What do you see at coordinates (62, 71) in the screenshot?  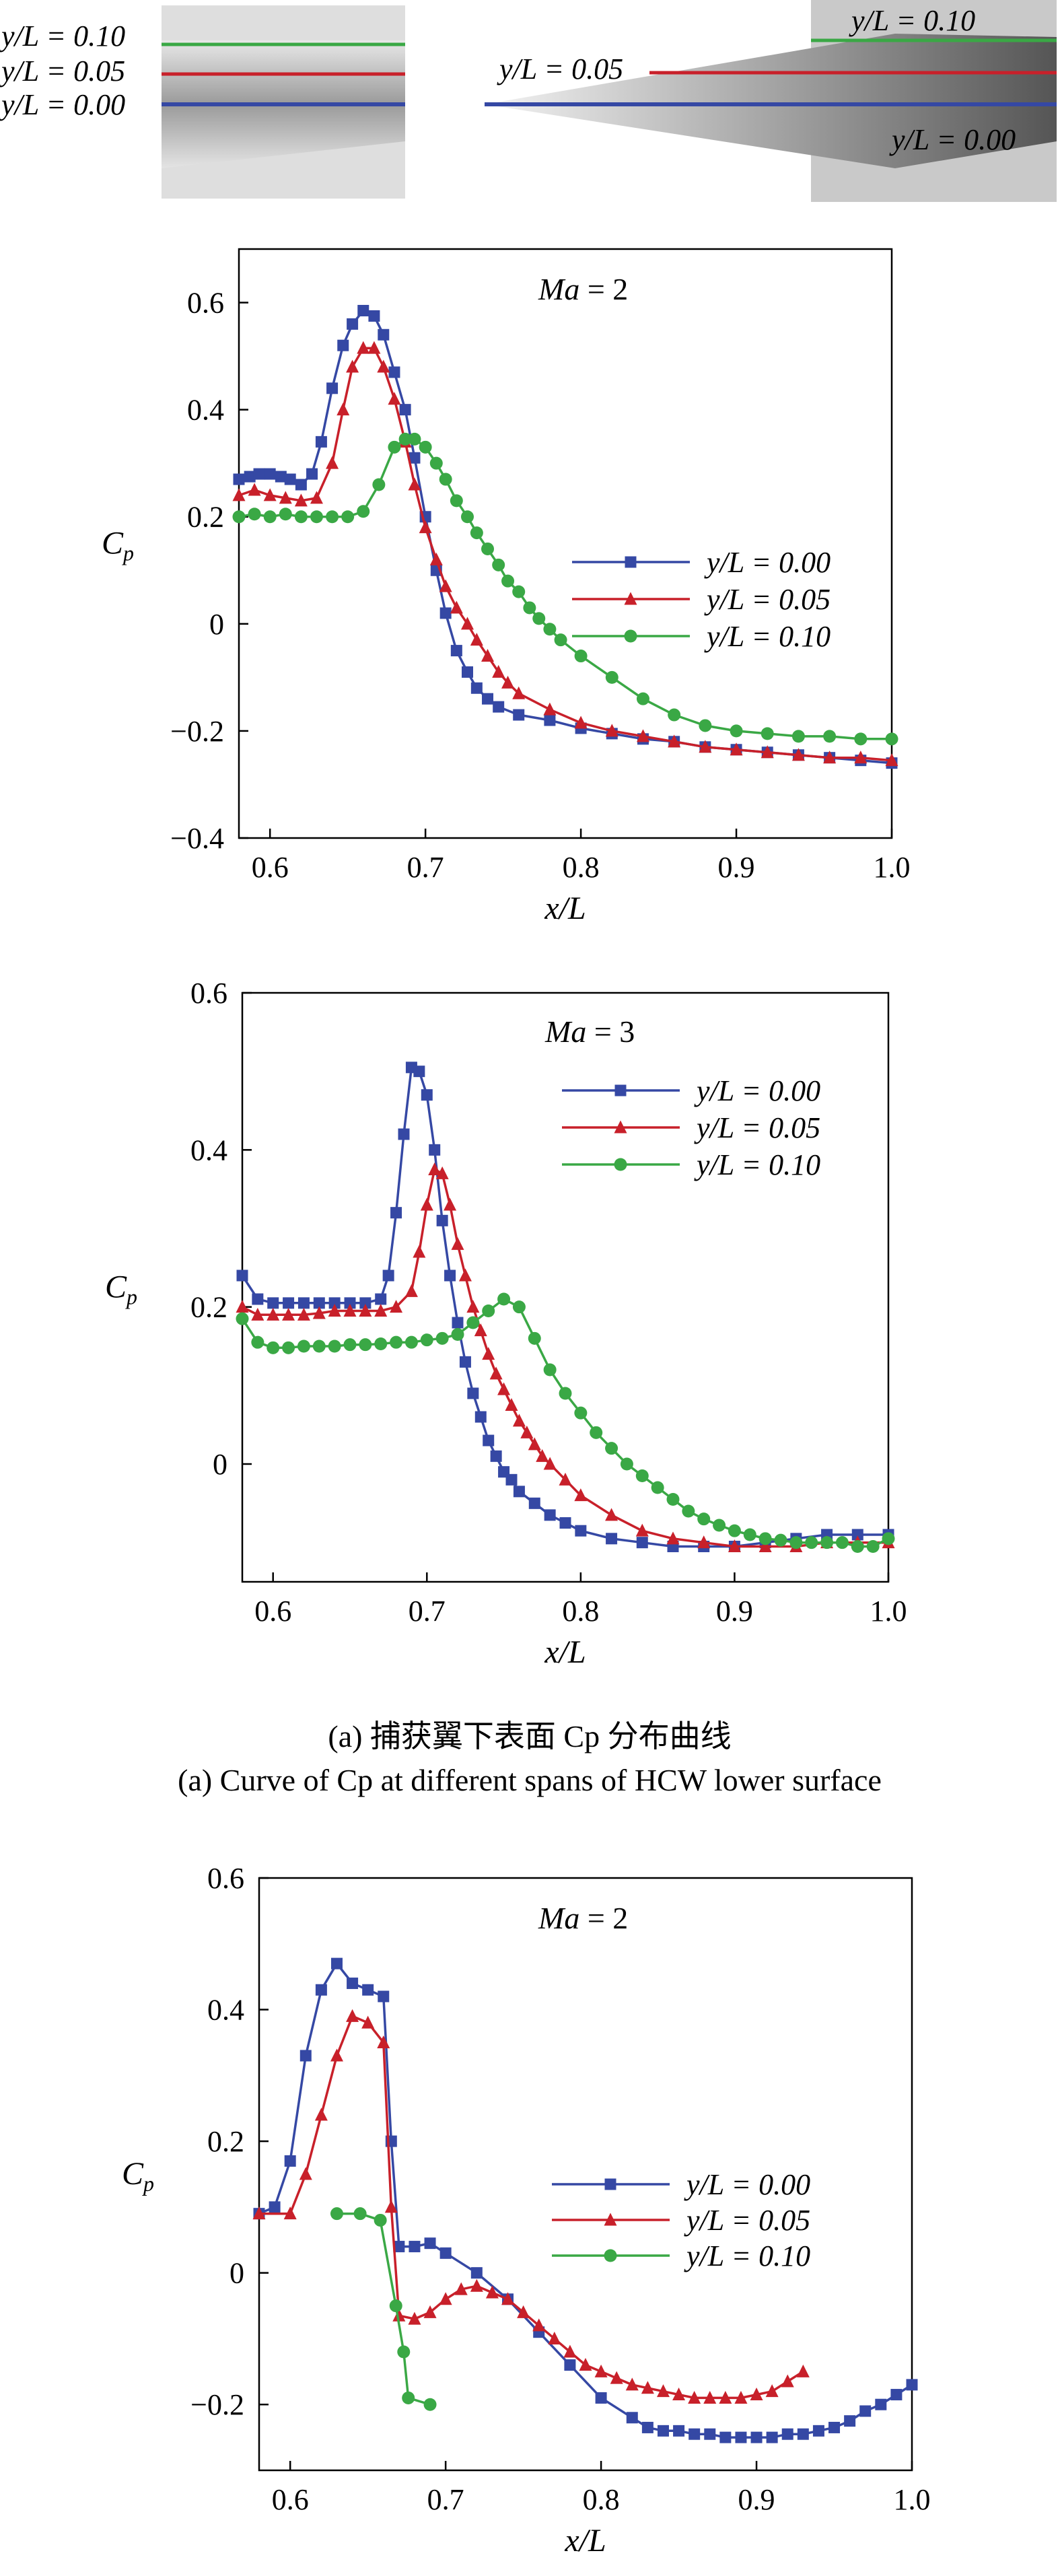 I see `schematic-left-label-005: y/L = 0.05` at bounding box center [62, 71].